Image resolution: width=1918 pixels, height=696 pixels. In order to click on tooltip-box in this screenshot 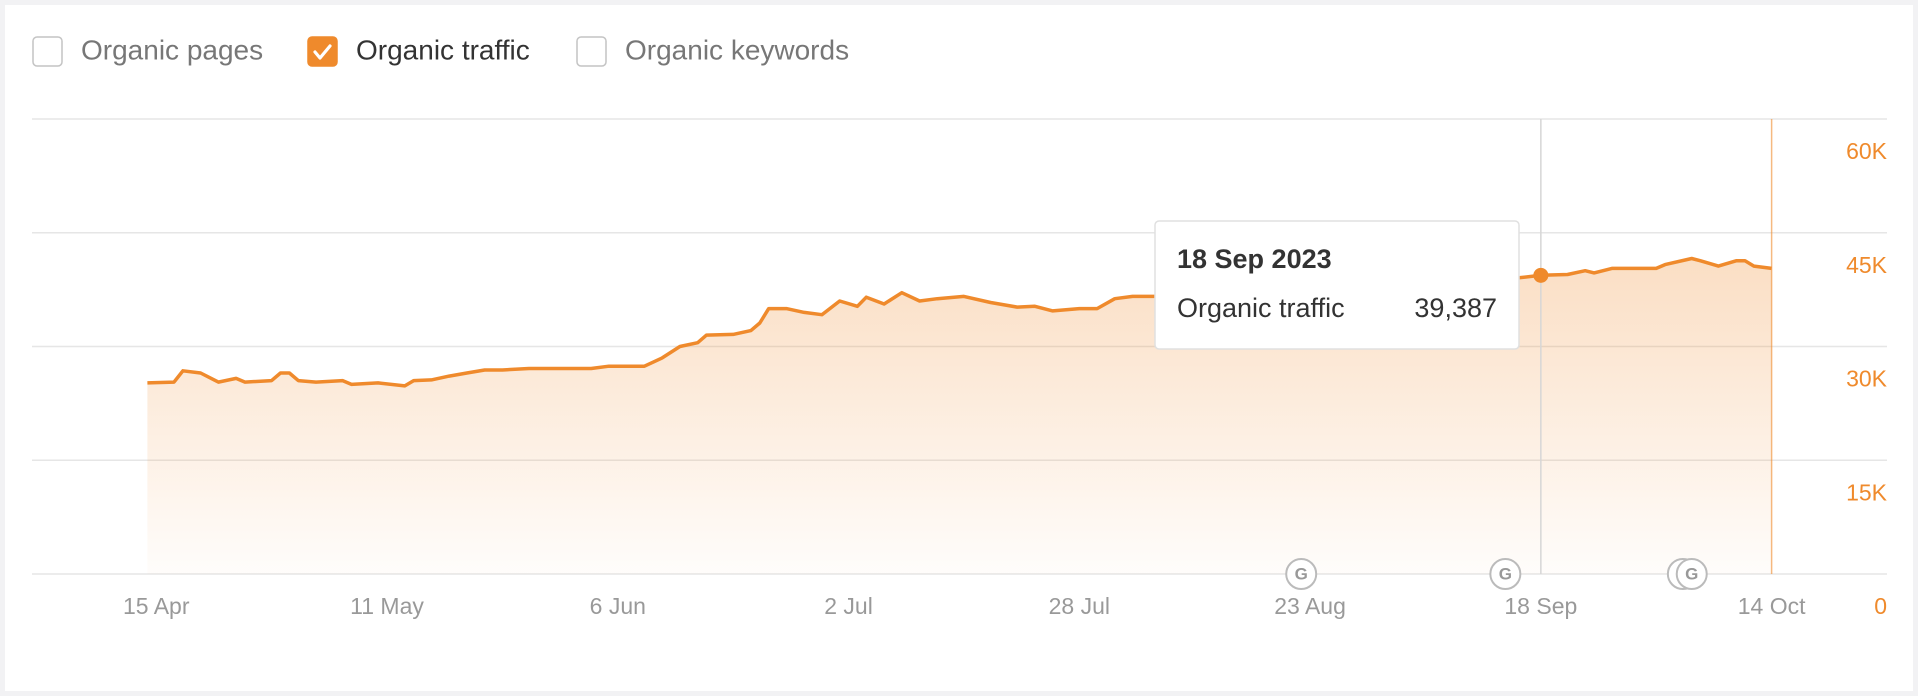, I will do `click(1337, 285)`.